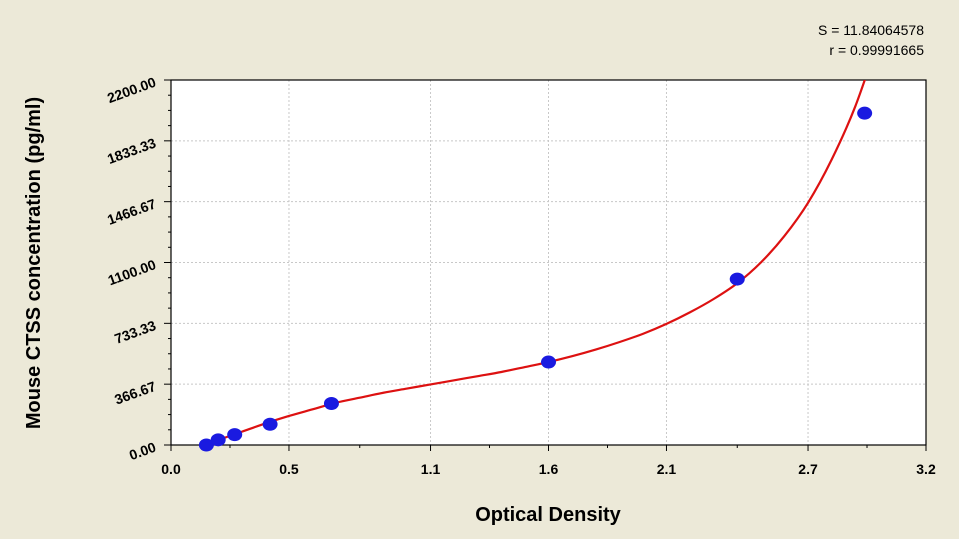 This screenshot has height=539, width=959. I want to click on y-axis-title: Mouse CTSS concentration (pg/ml), so click(34, 263).